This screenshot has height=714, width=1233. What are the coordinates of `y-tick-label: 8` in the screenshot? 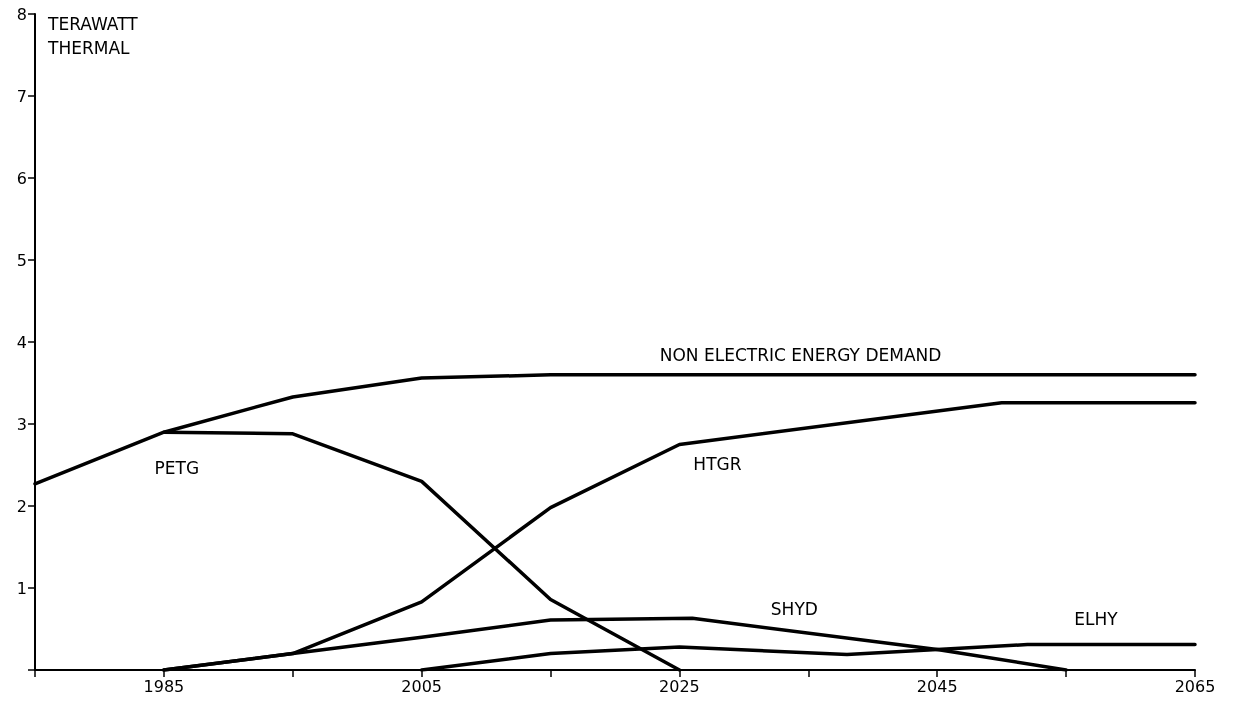 It's located at (21, 14).